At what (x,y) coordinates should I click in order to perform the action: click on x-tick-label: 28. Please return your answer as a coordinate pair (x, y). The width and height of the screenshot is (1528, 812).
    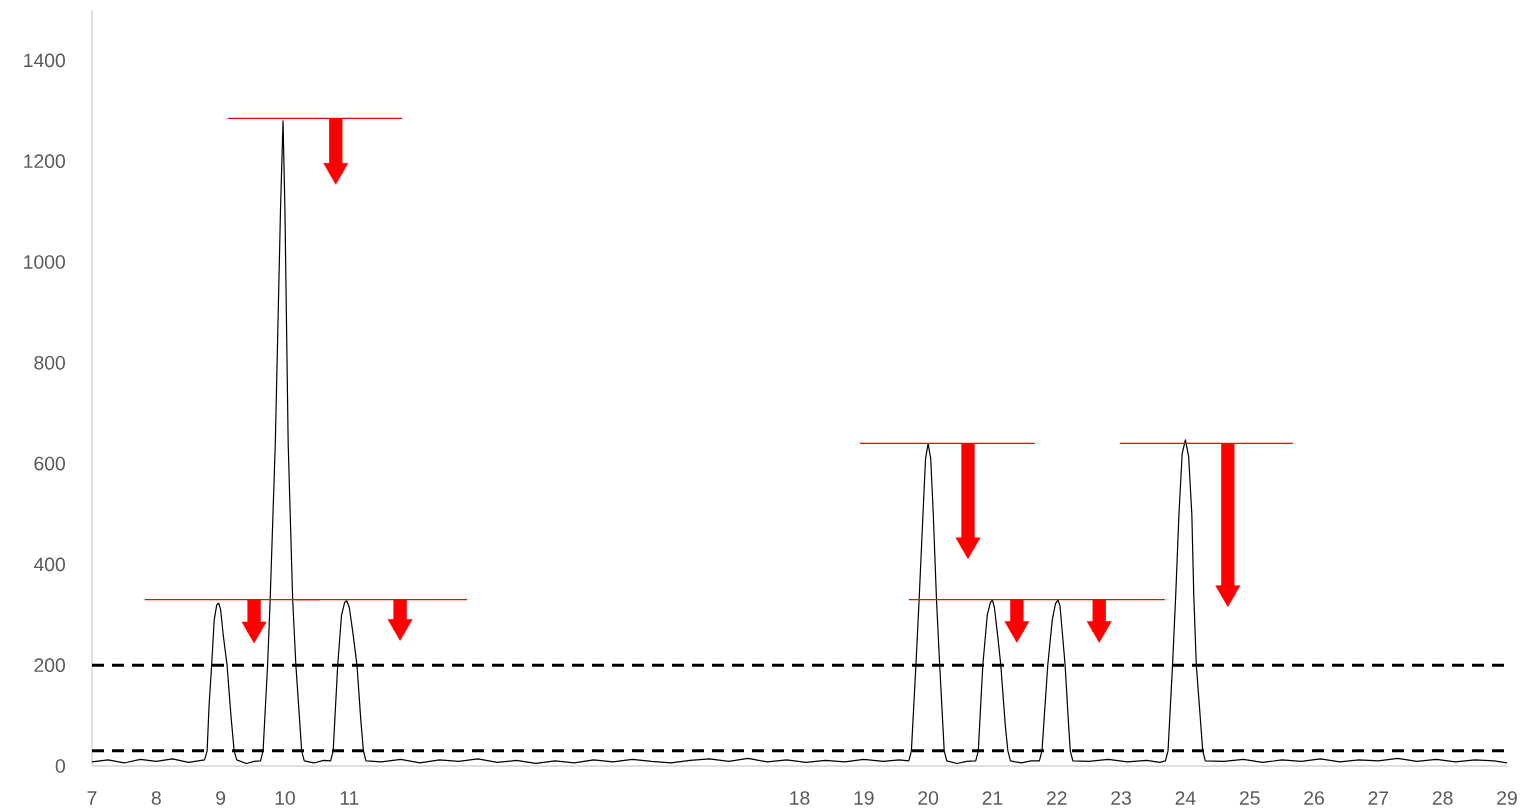
    Looking at the image, I should click on (1442, 798).